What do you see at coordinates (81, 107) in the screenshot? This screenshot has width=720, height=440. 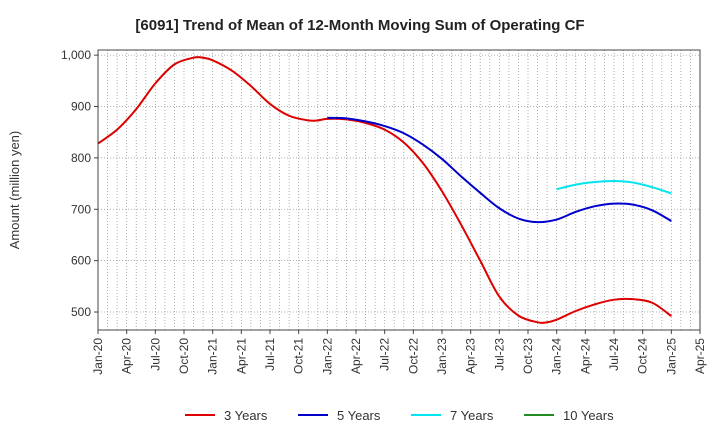 I see `y-tick-label: 900` at bounding box center [81, 107].